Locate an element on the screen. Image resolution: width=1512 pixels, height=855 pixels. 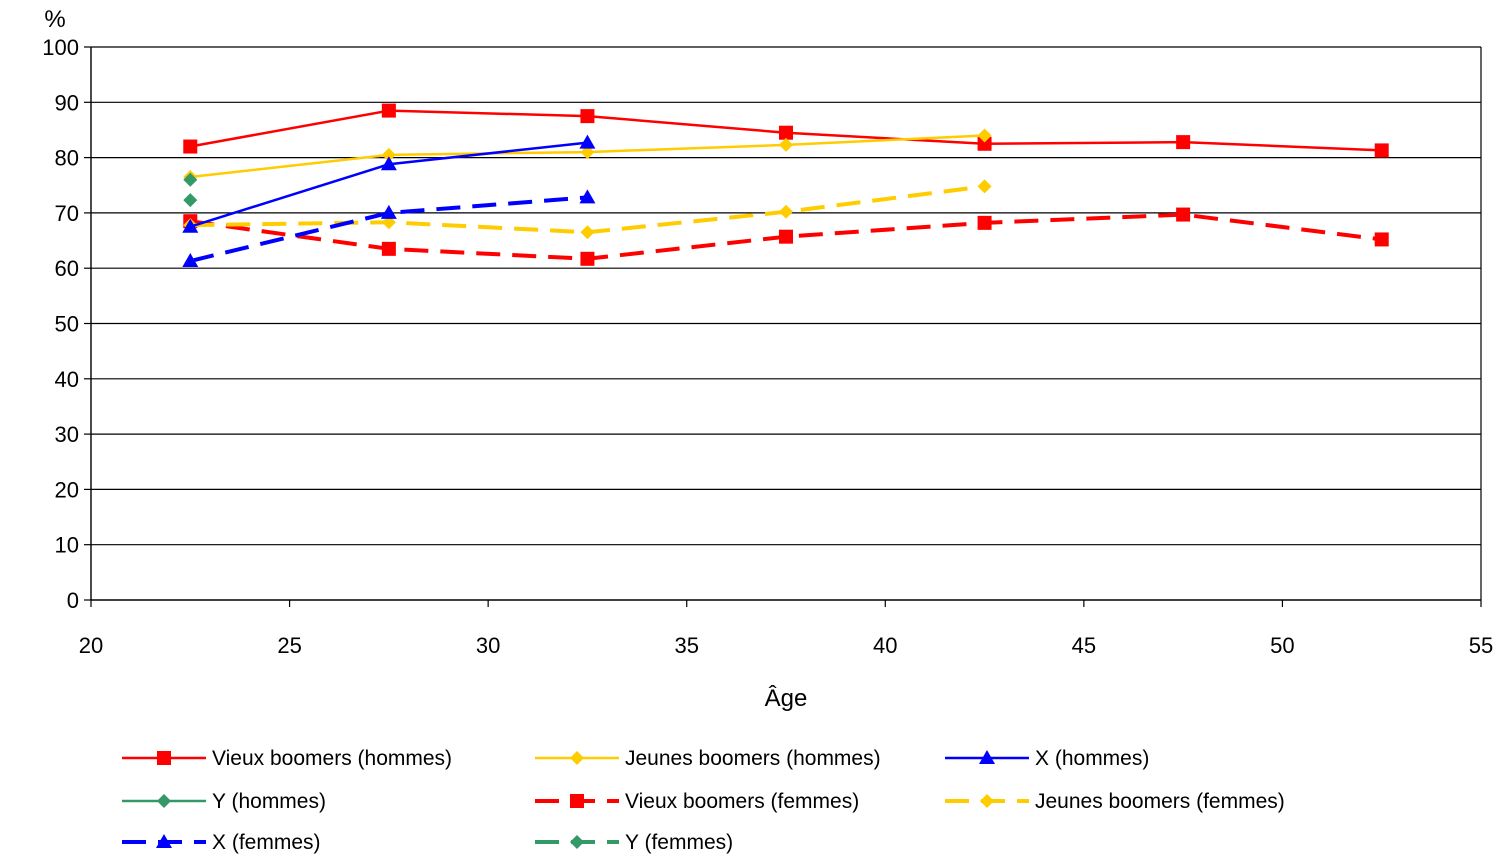
series-line is located at coordinates (388, 229).